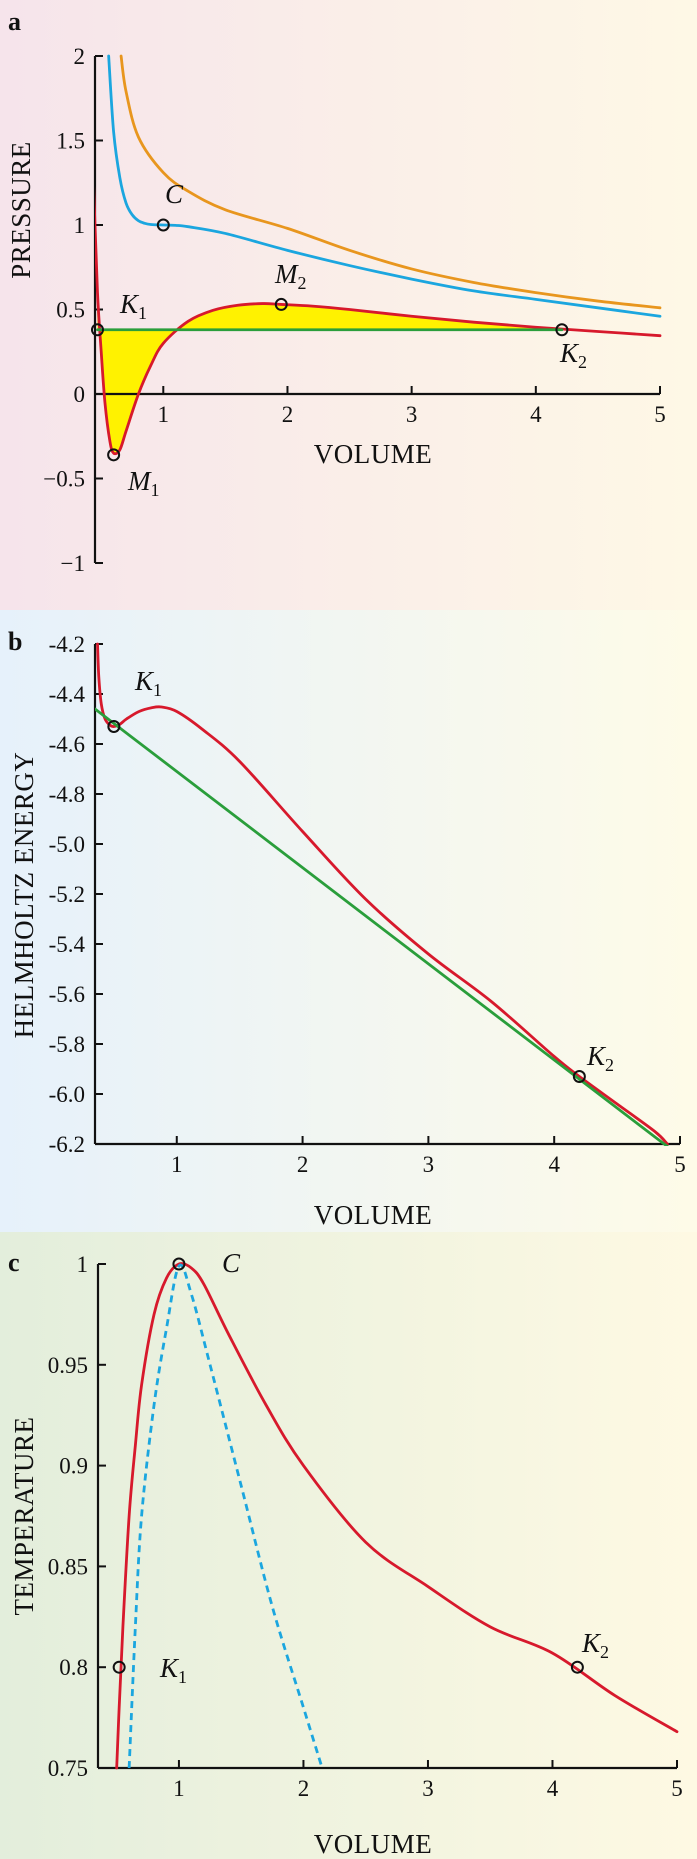 This screenshot has height=1859, width=697. I want to click on y-tick-label: −1, so click(73, 563).